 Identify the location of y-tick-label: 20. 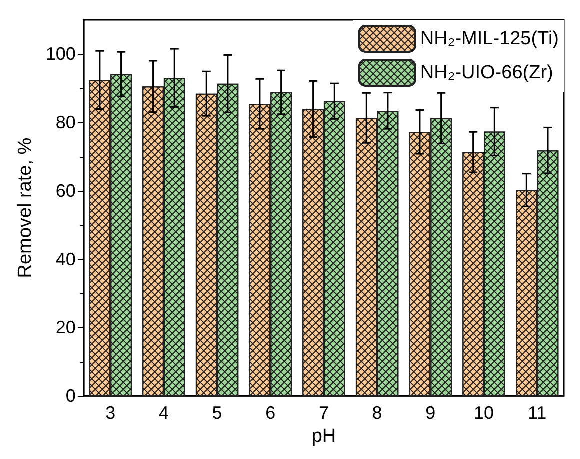
(66, 328).